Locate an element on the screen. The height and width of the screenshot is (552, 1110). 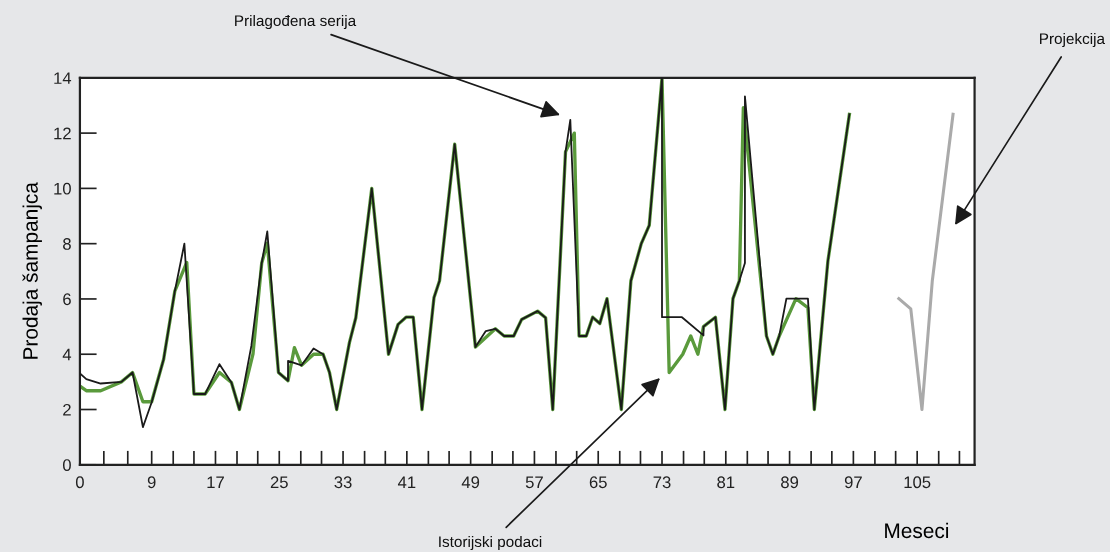
y-tick-label: 10 is located at coordinates (62, 188).